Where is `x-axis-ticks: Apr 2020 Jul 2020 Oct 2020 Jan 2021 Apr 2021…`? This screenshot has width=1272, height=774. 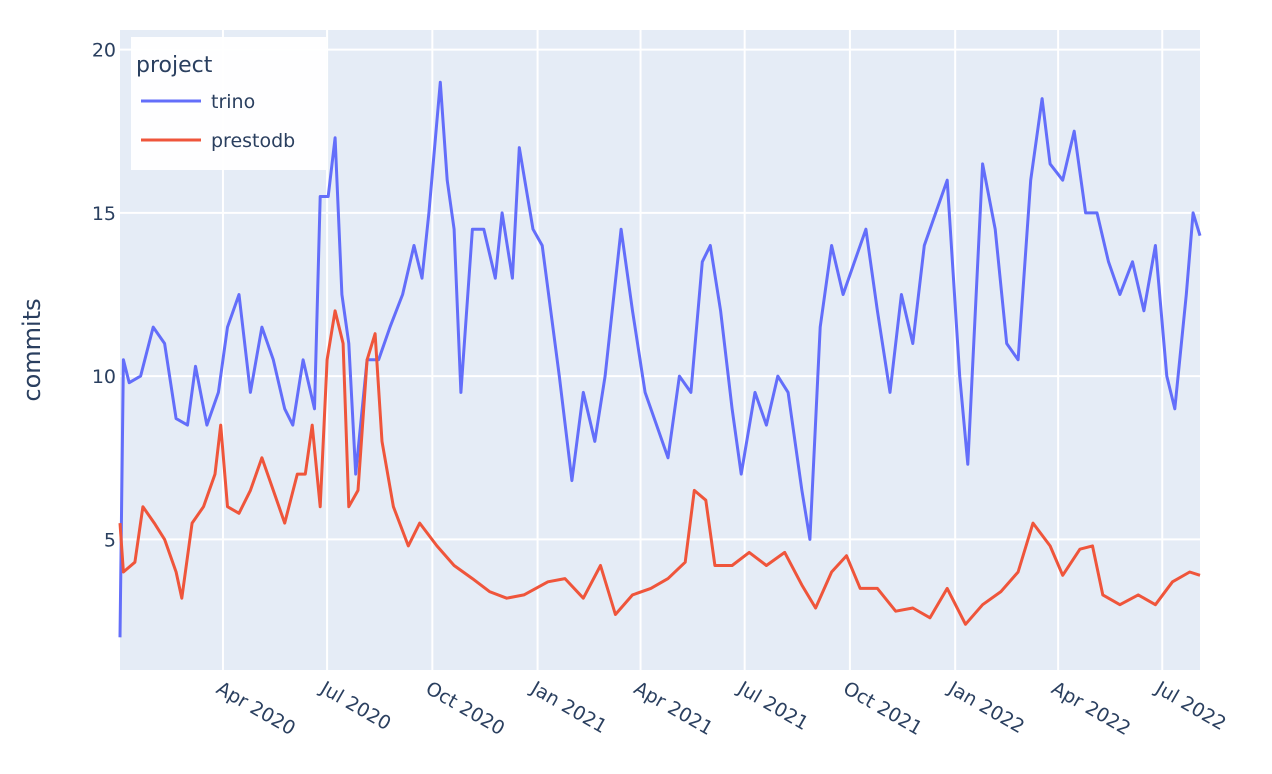 x-axis-ticks: Apr 2020 Jul 2020 Oct 2020 Jan 2021 Apr 2021… is located at coordinates (720, 708).